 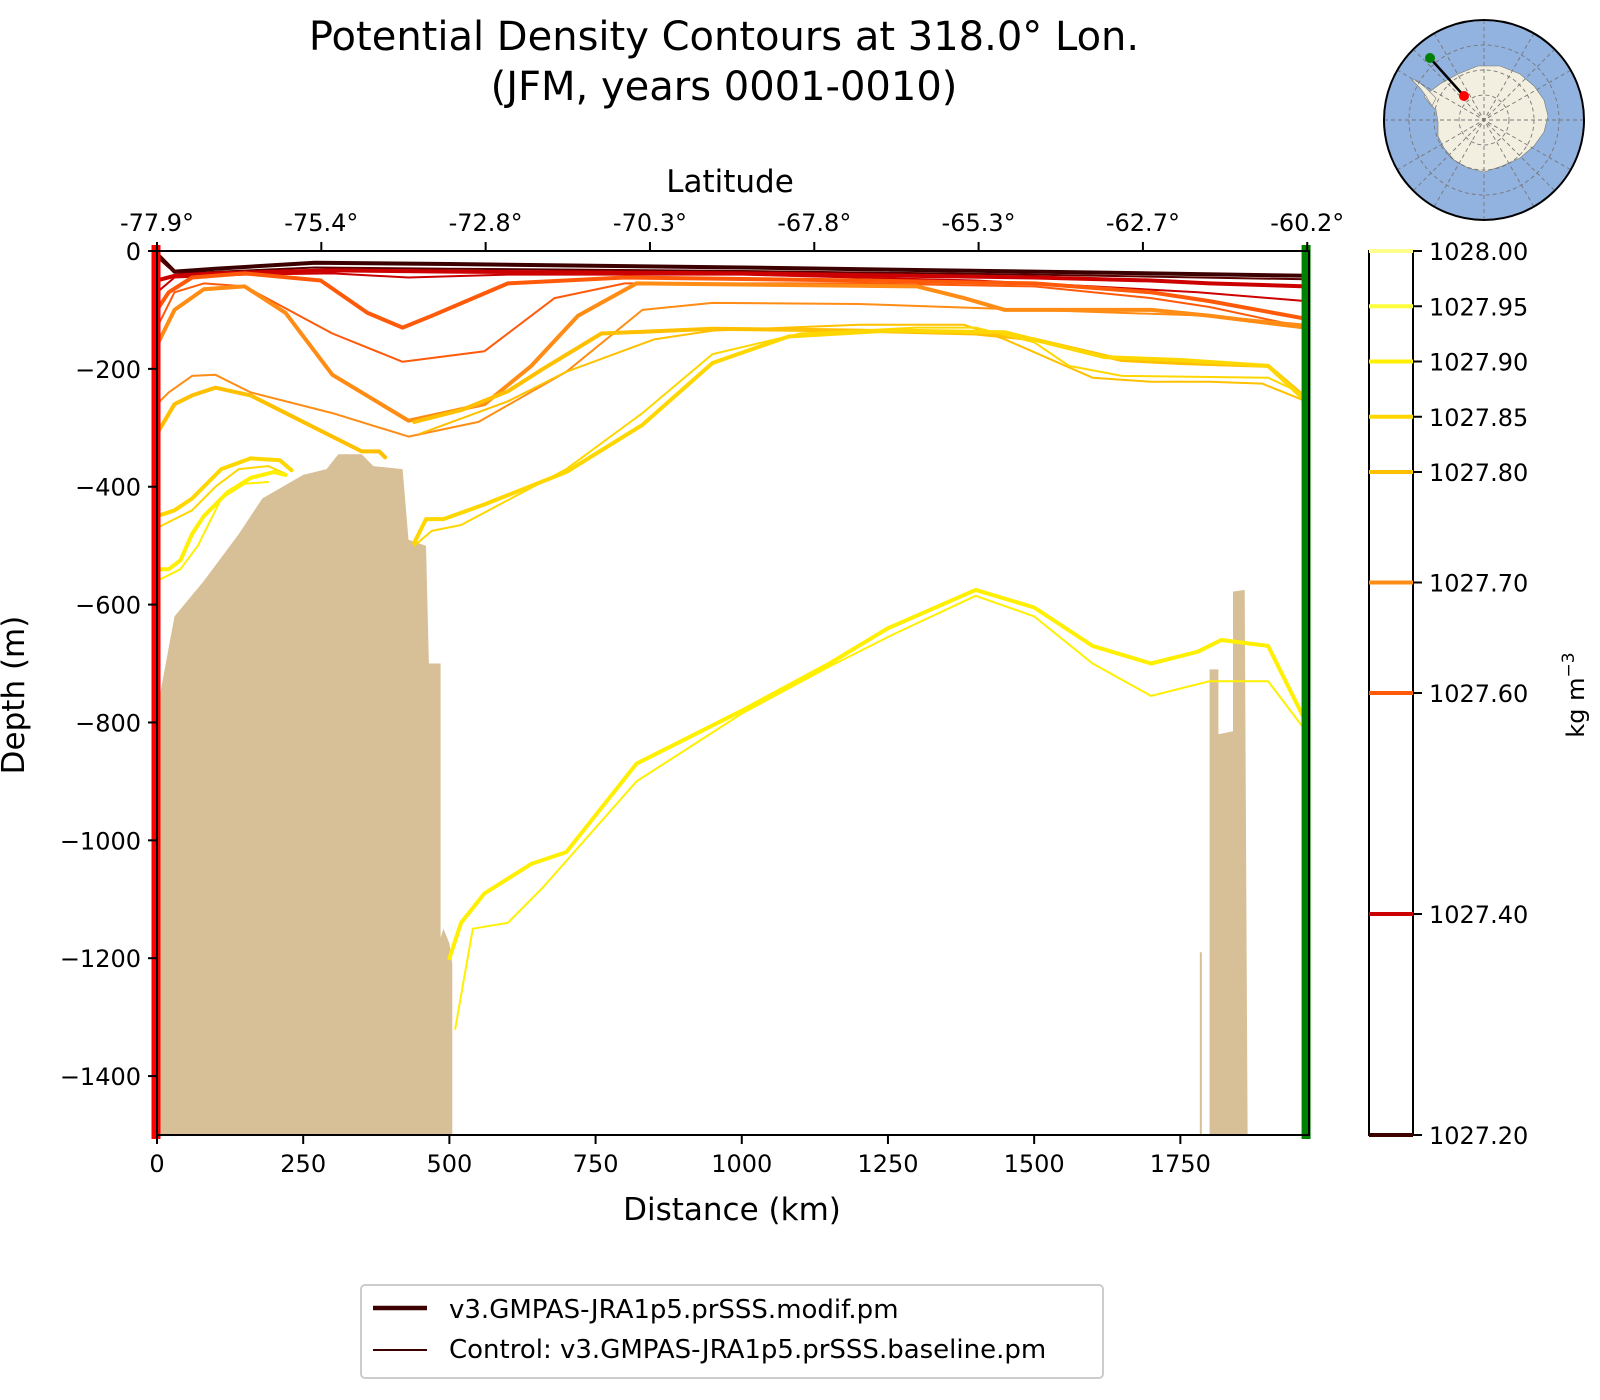 What do you see at coordinates (222, 497) in the screenshot?
I see `contour-1027.85-baseline-13` at bounding box center [222, 497].